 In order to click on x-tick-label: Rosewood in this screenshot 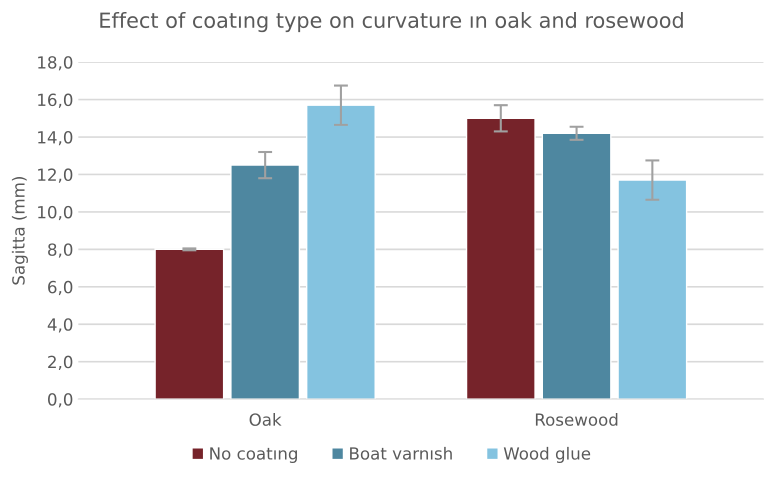, I will do `click(577, 419)`.